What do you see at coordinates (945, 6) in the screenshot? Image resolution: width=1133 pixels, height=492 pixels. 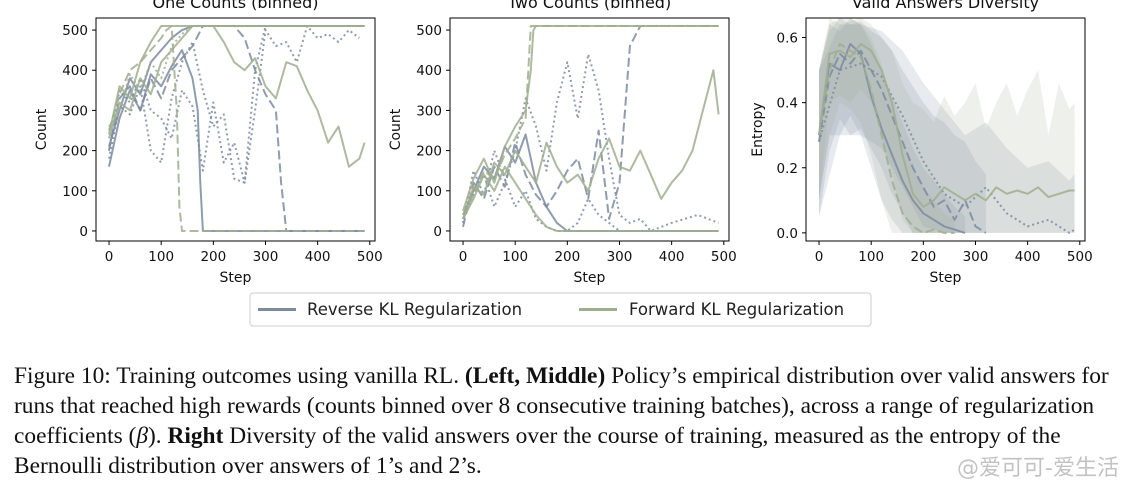 I see `chart-title: Valid Answers Diversity` at bounding box center [945, 6].